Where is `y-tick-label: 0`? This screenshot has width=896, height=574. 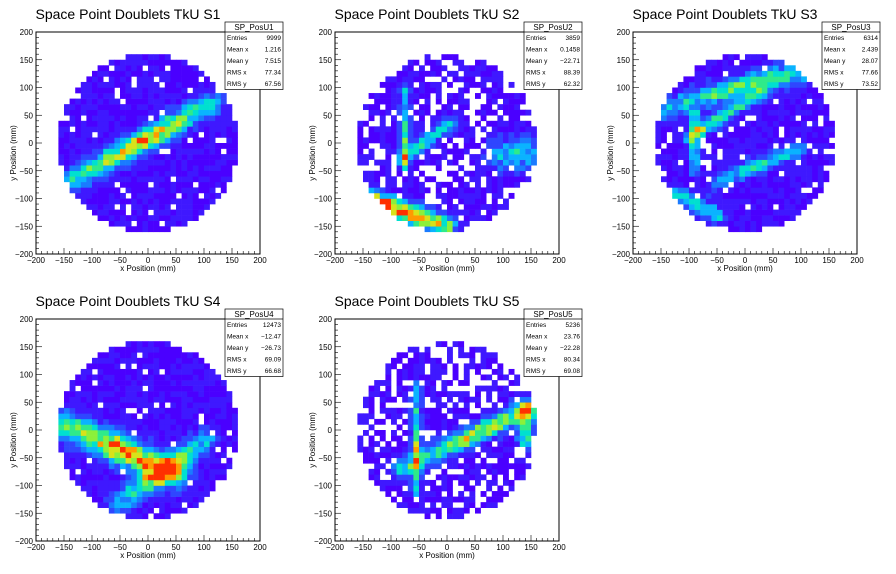
y-tick-label: 0 is located at coordinates (31, 430).